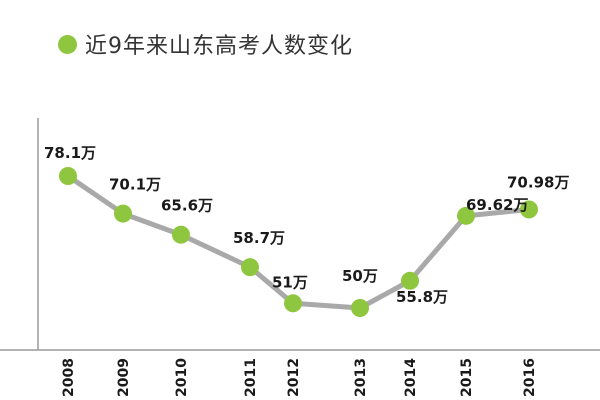 This screenshot has height=400, width=600. What do you see at coordinates (410, 280) in the screenshot?
I see `data-point-2014` at bounding box center [410, 280].